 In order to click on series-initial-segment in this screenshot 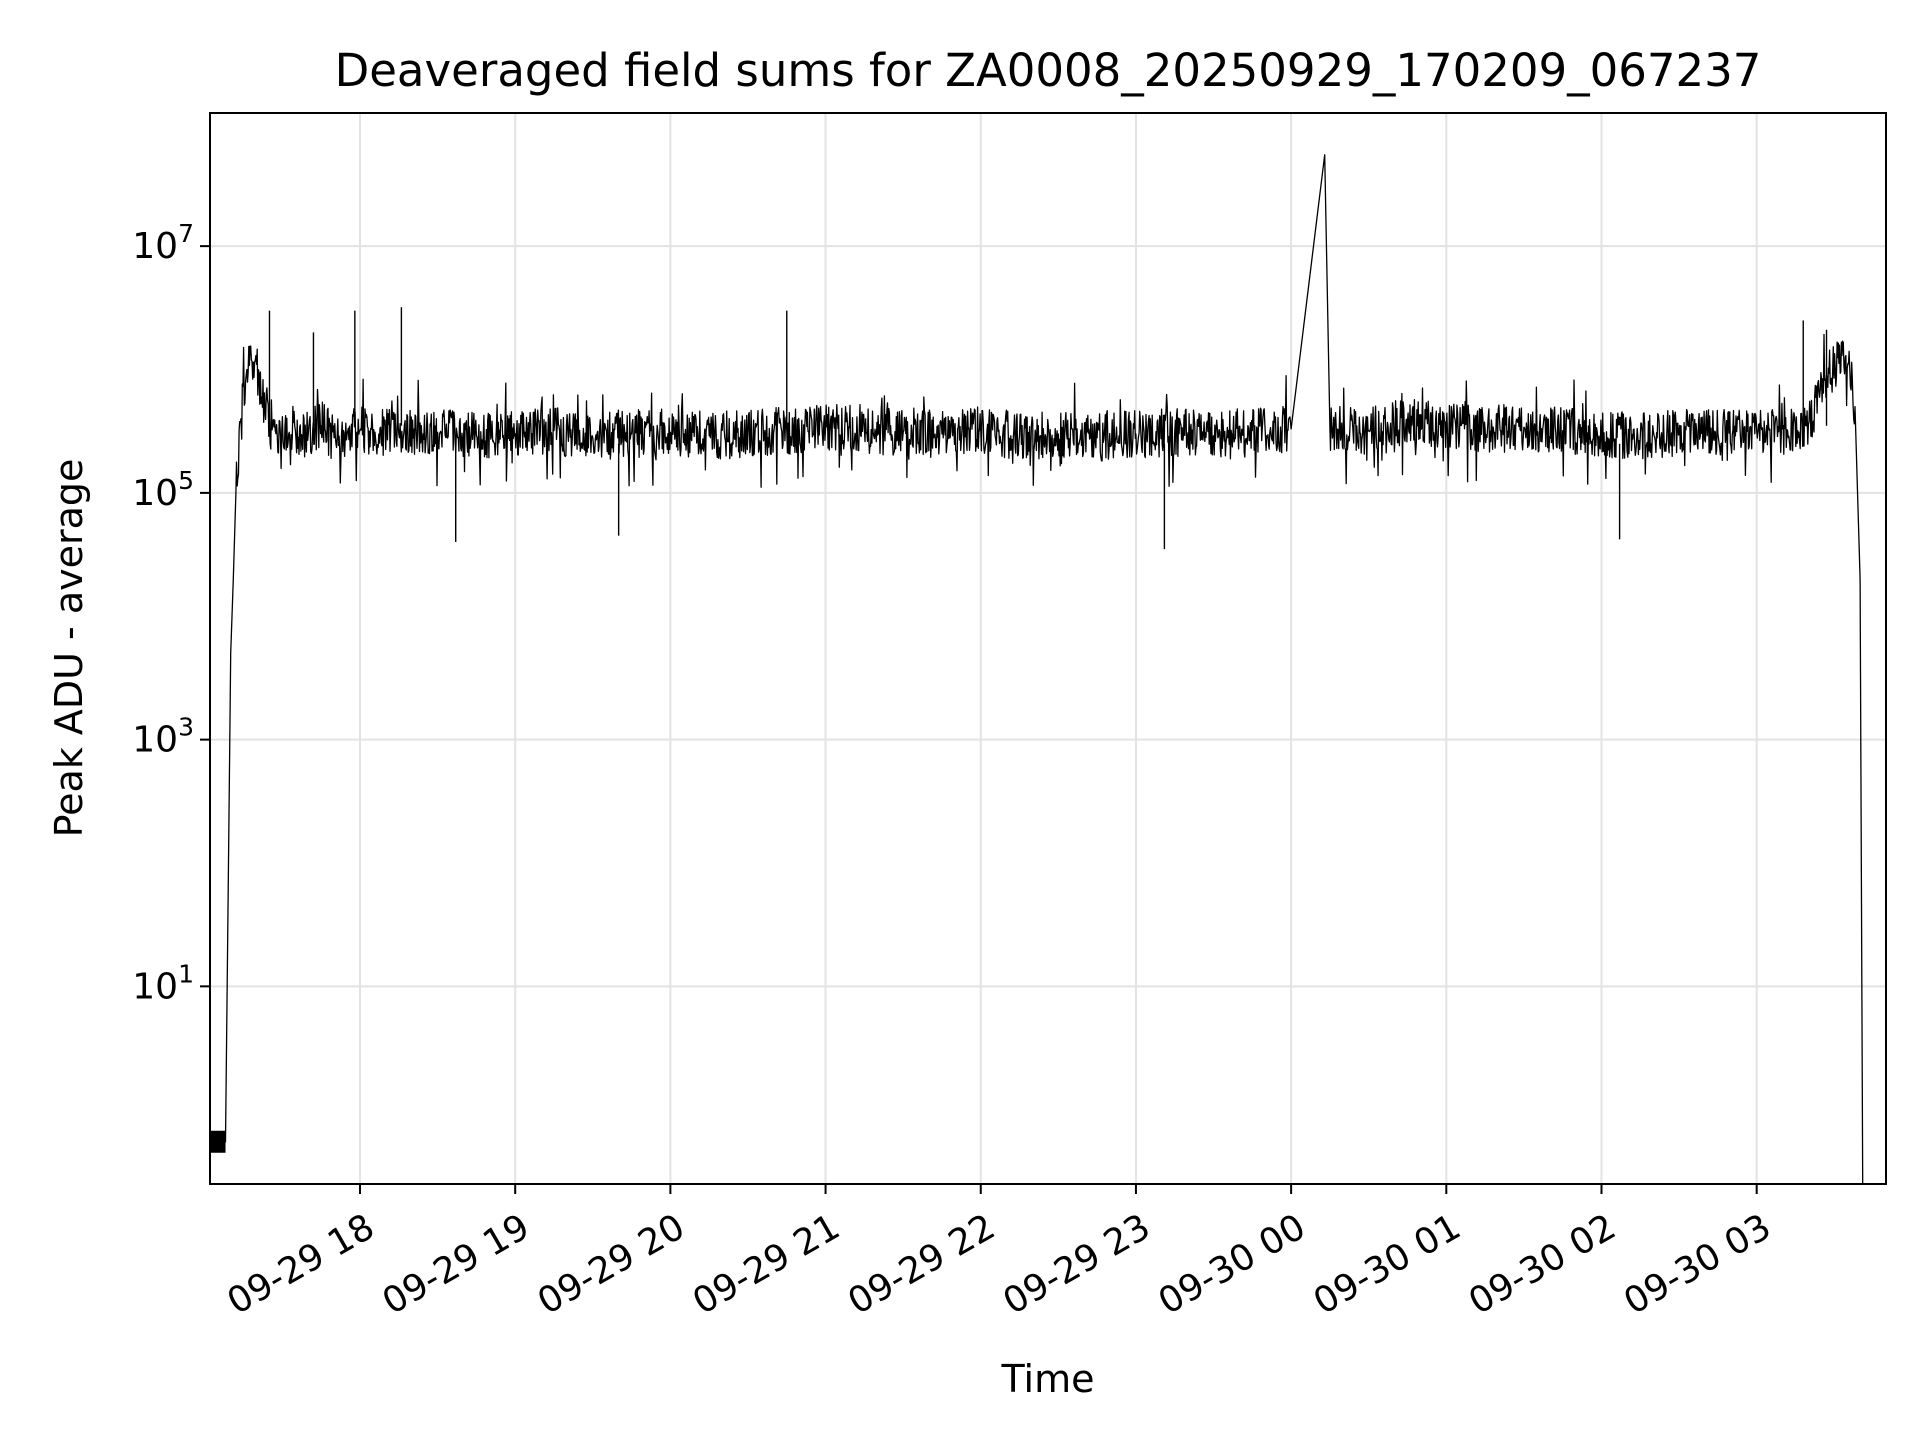, I will do `click(218, 1141)`.